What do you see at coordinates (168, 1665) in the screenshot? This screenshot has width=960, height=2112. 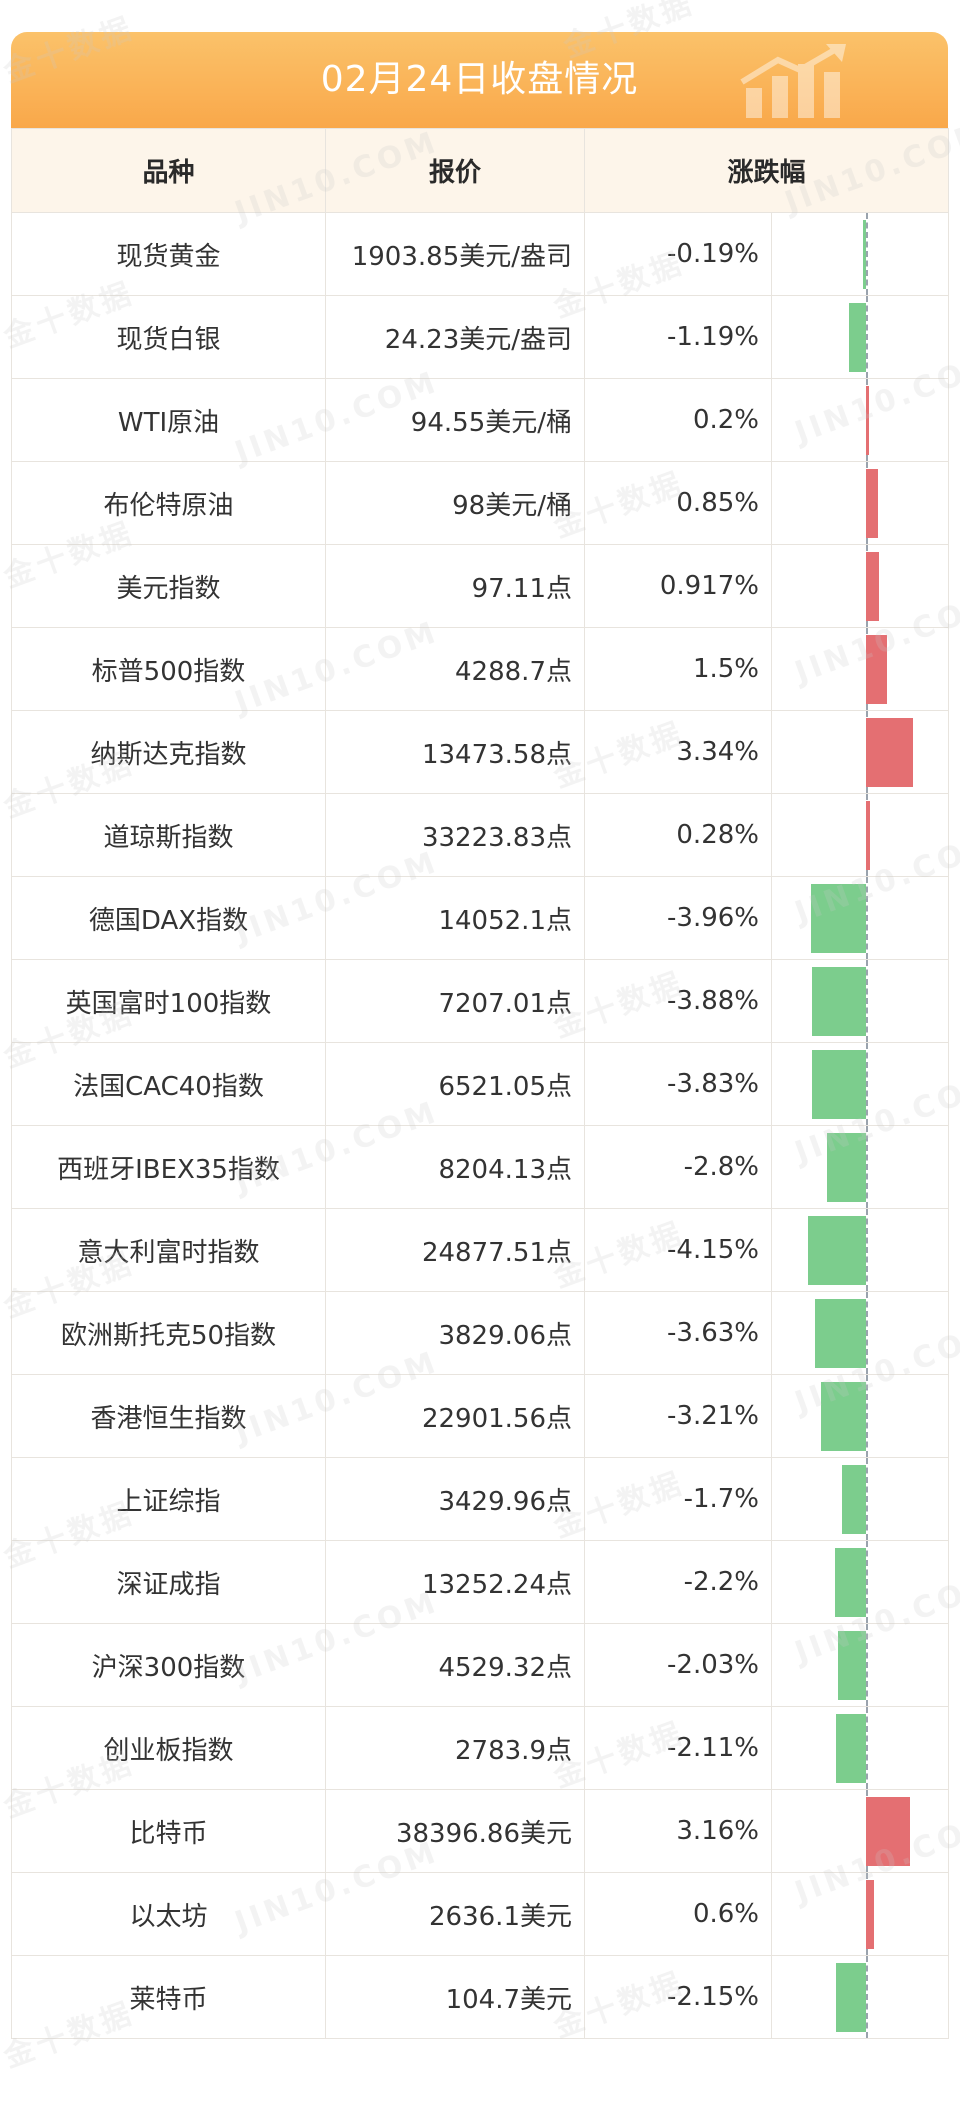 I see `instrument-name: 沪深300指数` at bounding box center [168, 1665].